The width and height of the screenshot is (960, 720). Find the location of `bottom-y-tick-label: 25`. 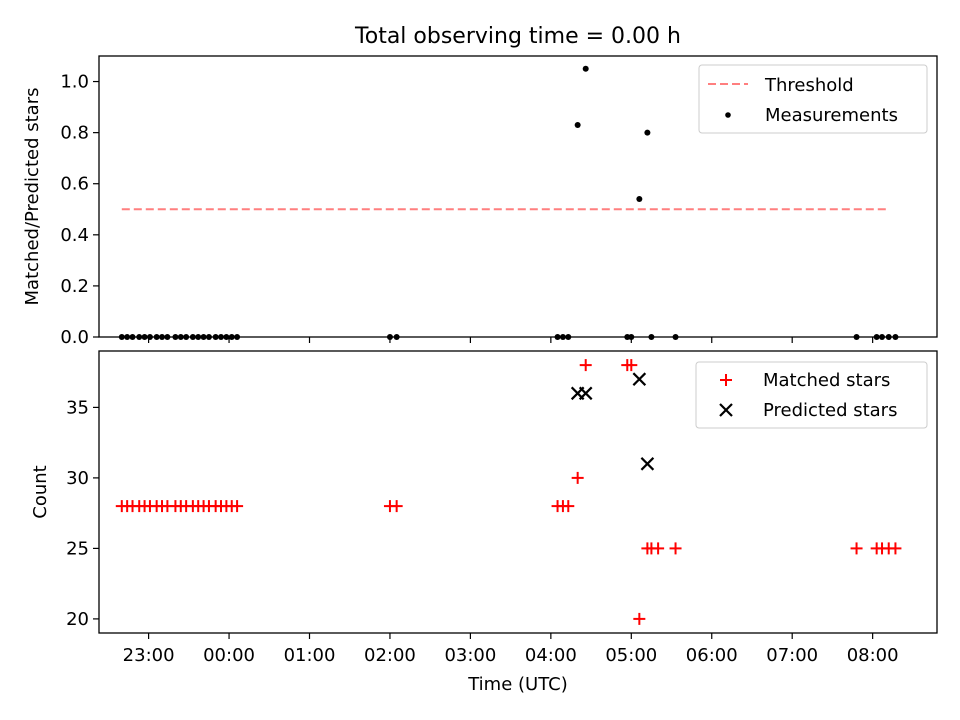

bottom-y-tick-label: 25 is located at coordinates (77, 548).